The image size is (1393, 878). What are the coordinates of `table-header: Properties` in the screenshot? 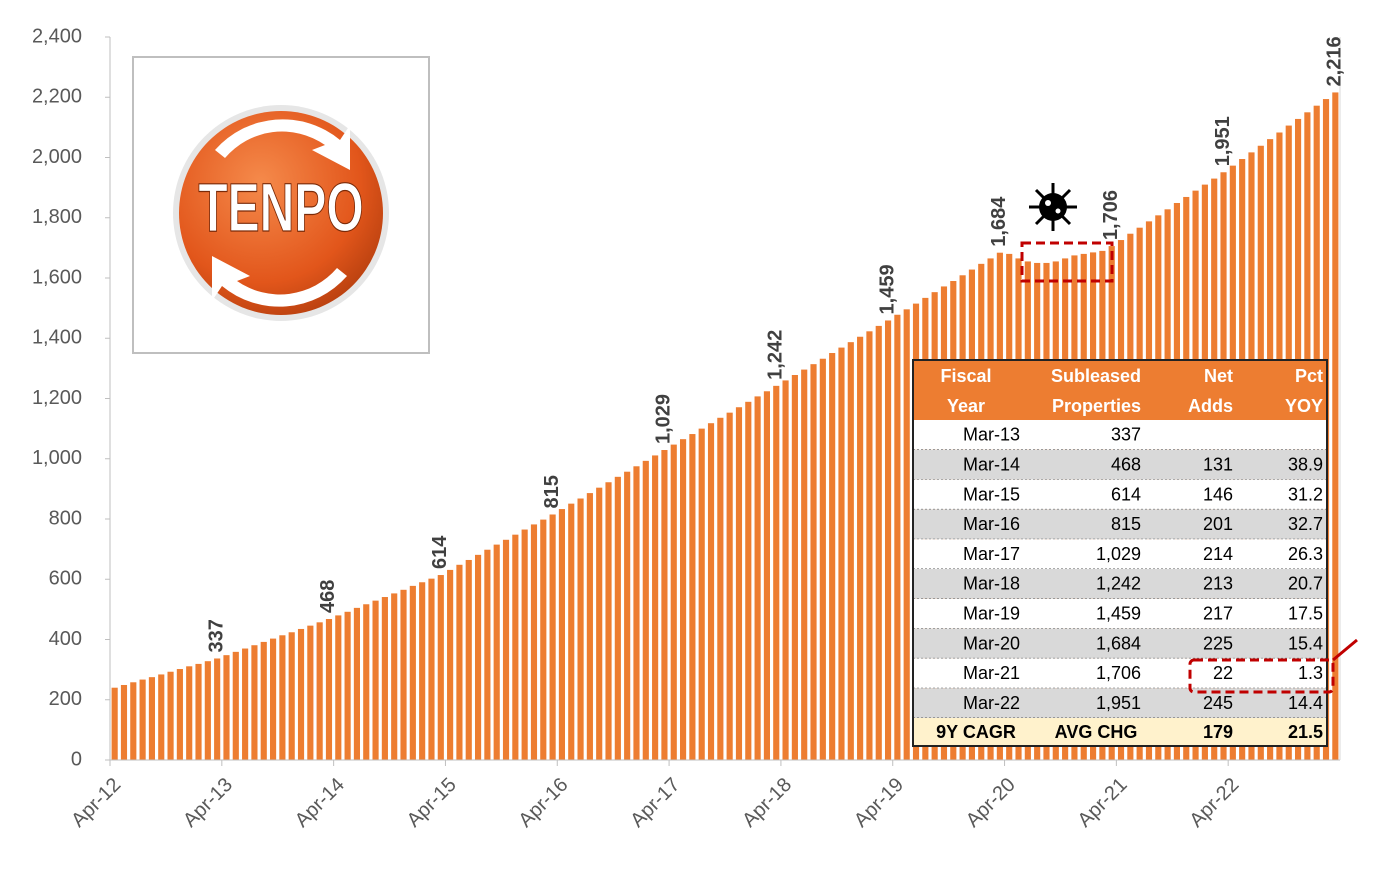 It's located at (1096, 406).